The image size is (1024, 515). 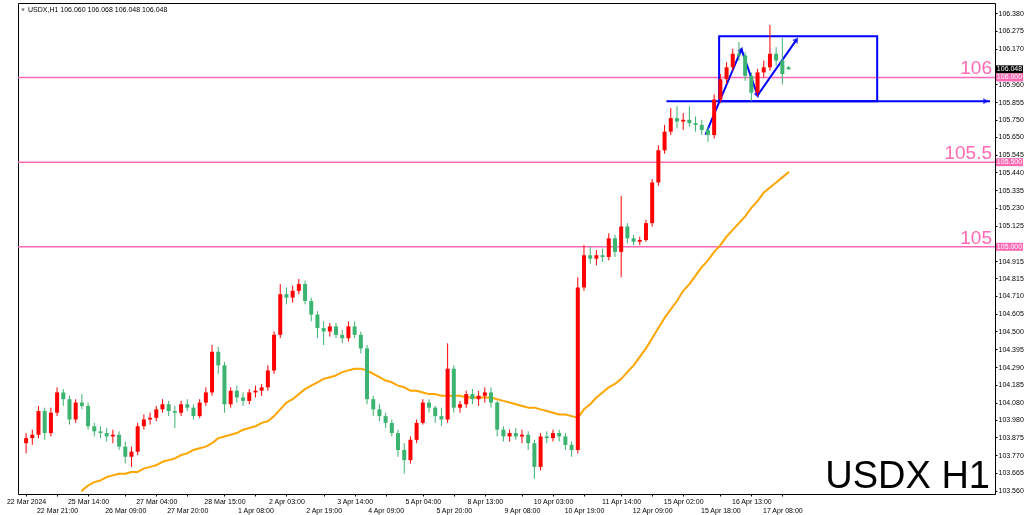 What do you see at coordinates (976, 237) in the screenshot?
I see `ref-line-label: 105` at bounding box center [976, 237].